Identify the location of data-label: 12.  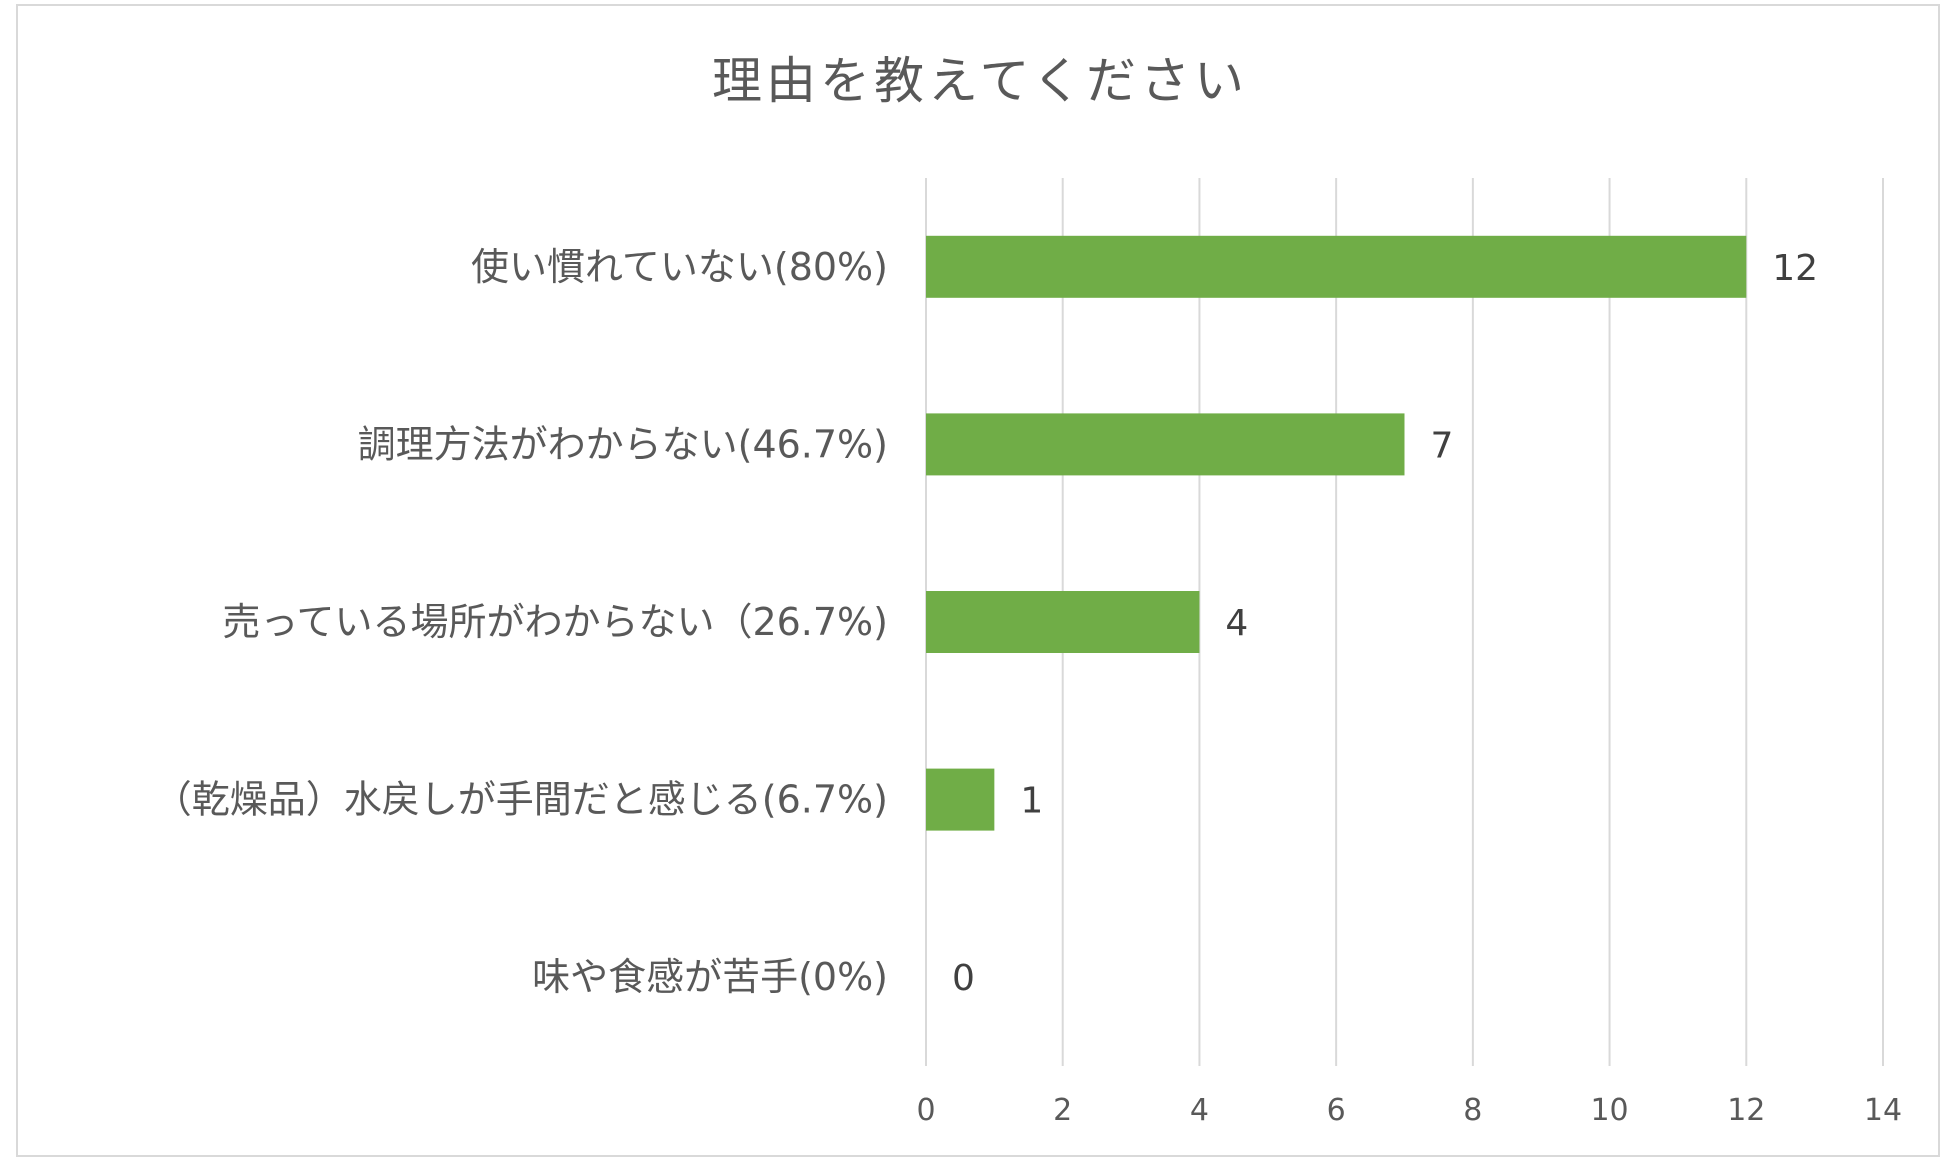
(1795, 268).